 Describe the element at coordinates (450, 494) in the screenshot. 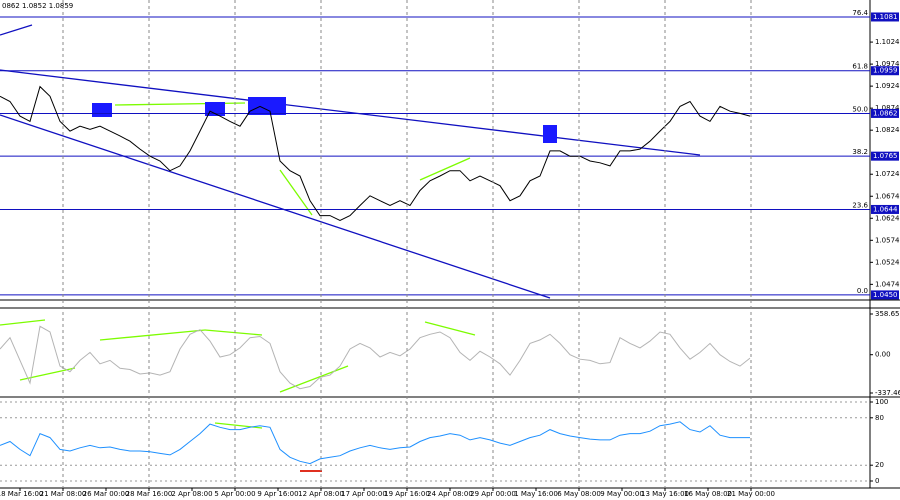

I see `x-tick-label: 24 Apr 08:00` at that location.